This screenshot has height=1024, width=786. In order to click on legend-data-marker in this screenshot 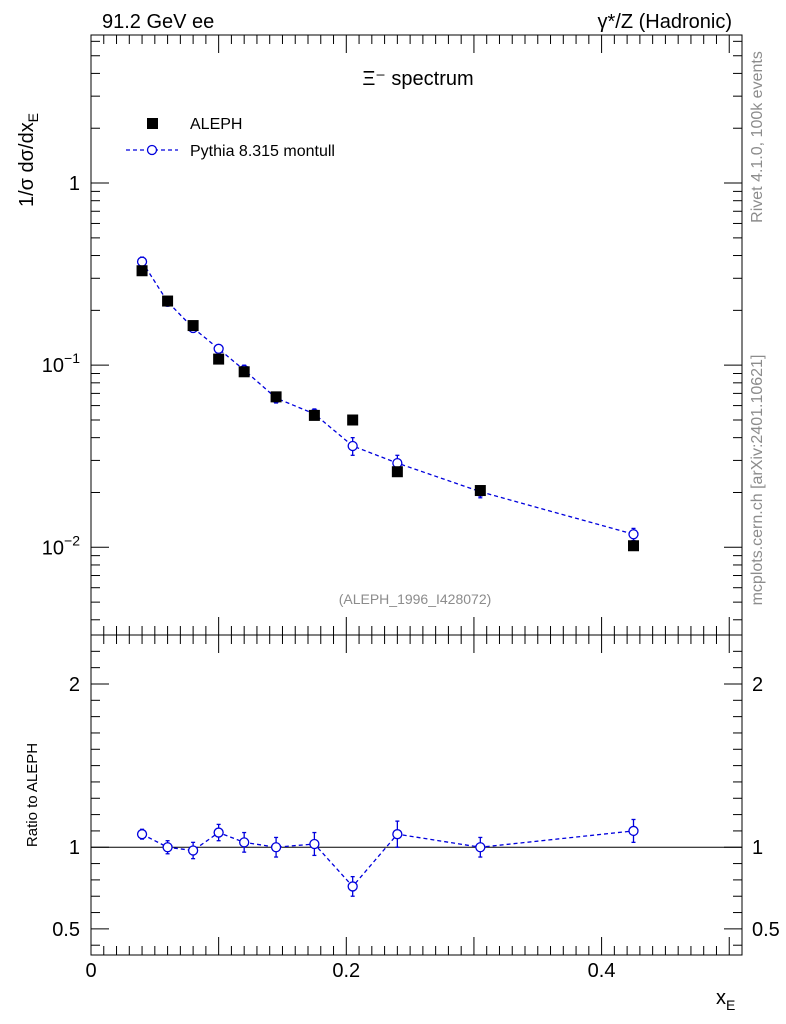, I will do `click(152, 123)`.